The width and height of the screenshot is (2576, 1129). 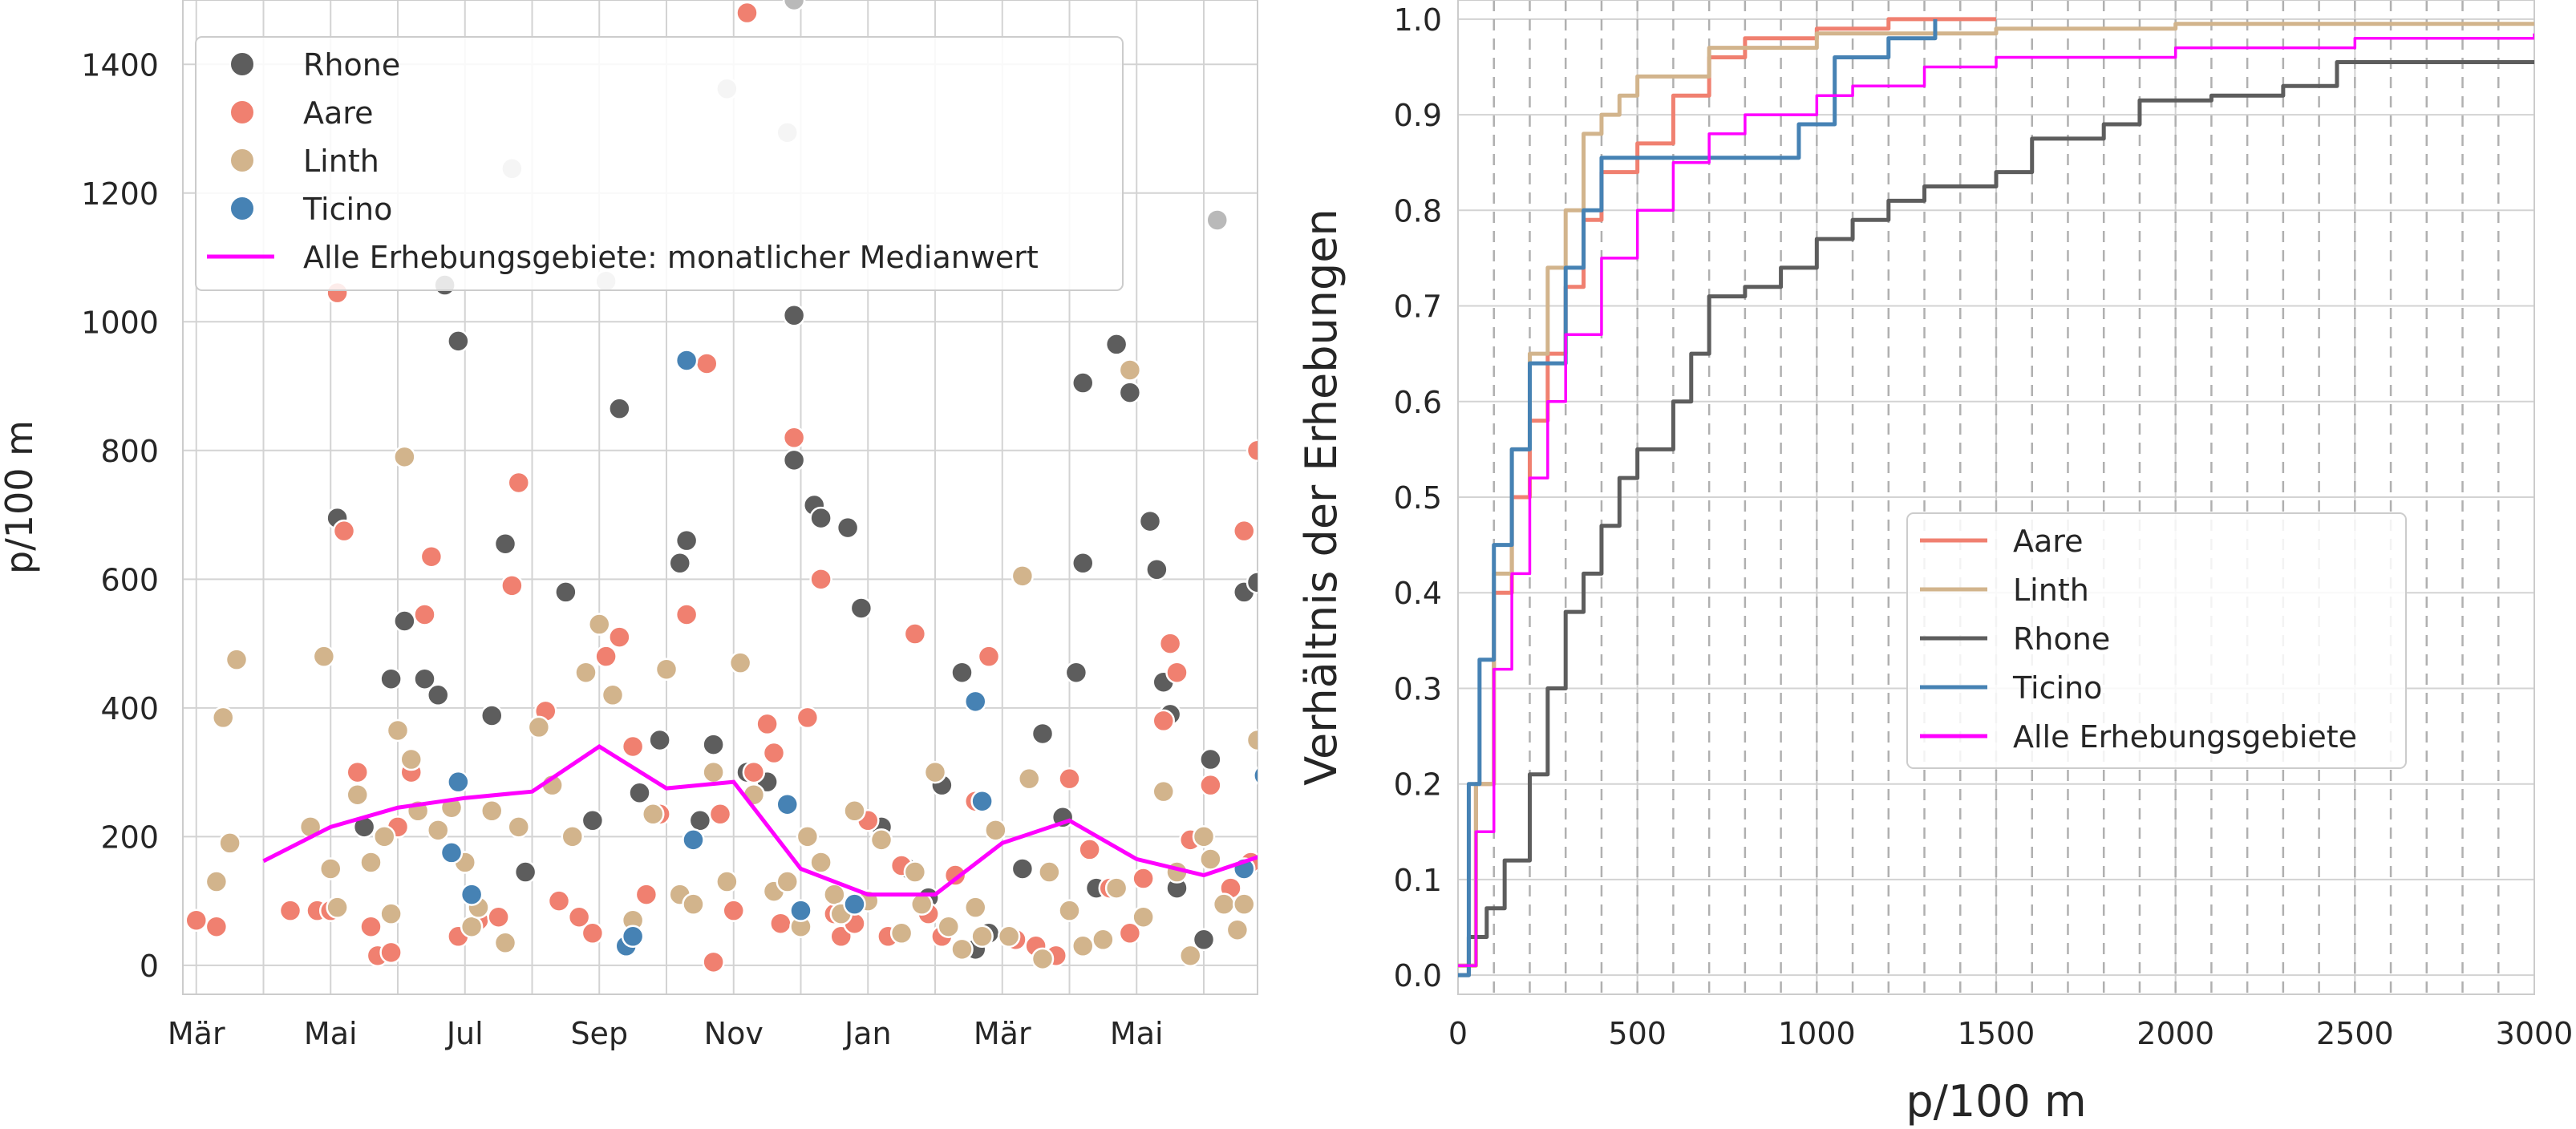 I want to click on right-x-tick-label: 500, so click(x=1637, y=1033).